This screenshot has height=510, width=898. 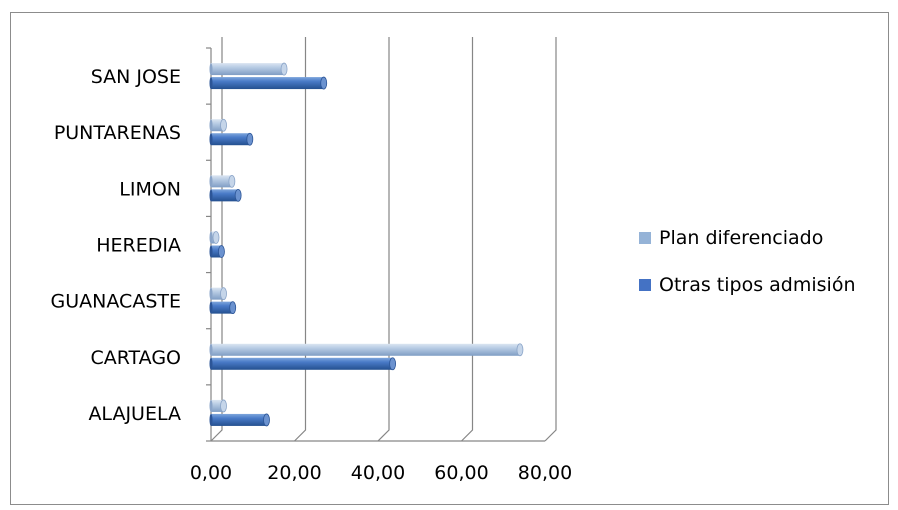 I want to click on category-label: HEREDIA, so click(x=138, y=246).